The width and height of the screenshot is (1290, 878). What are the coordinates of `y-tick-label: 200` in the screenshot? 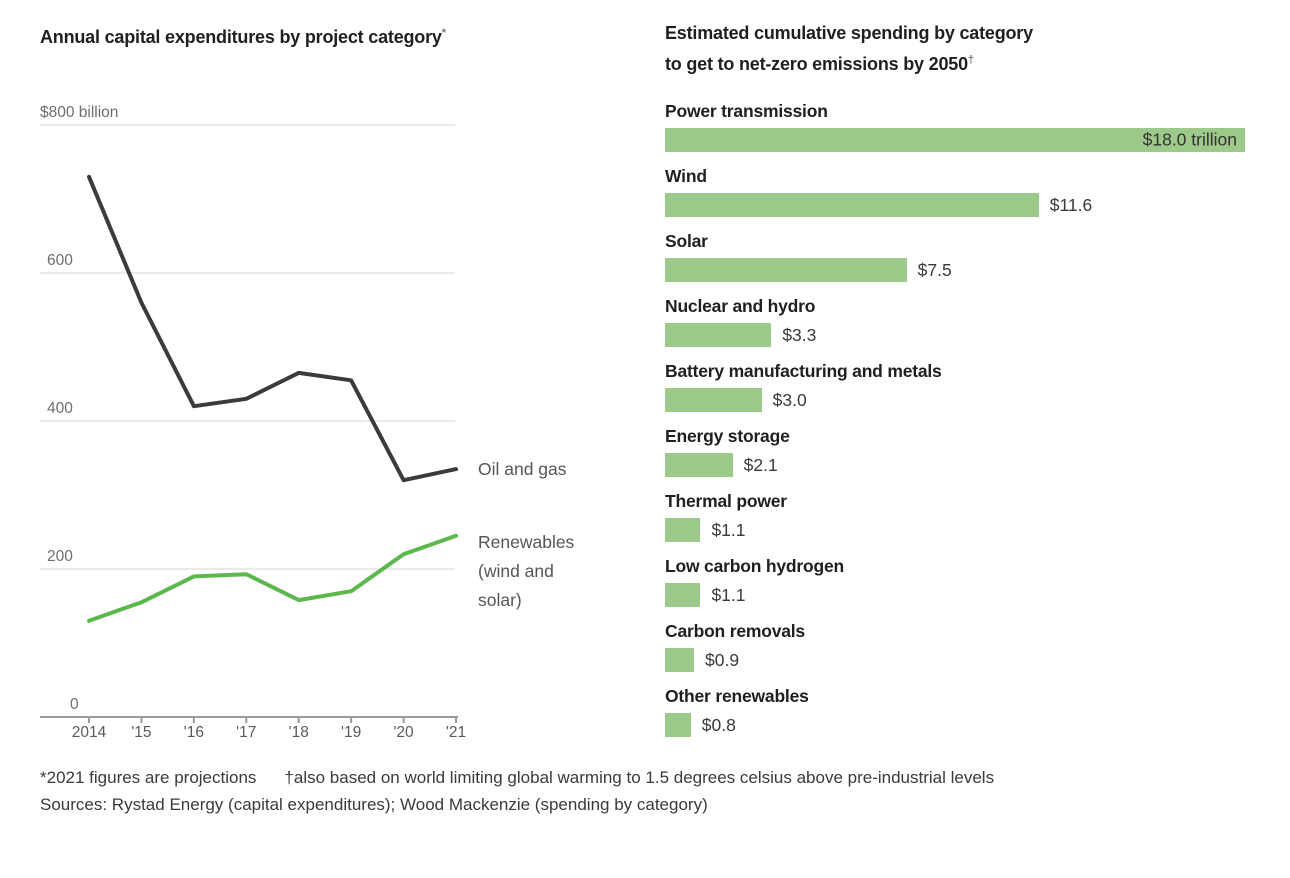 It's located at (60, 556).